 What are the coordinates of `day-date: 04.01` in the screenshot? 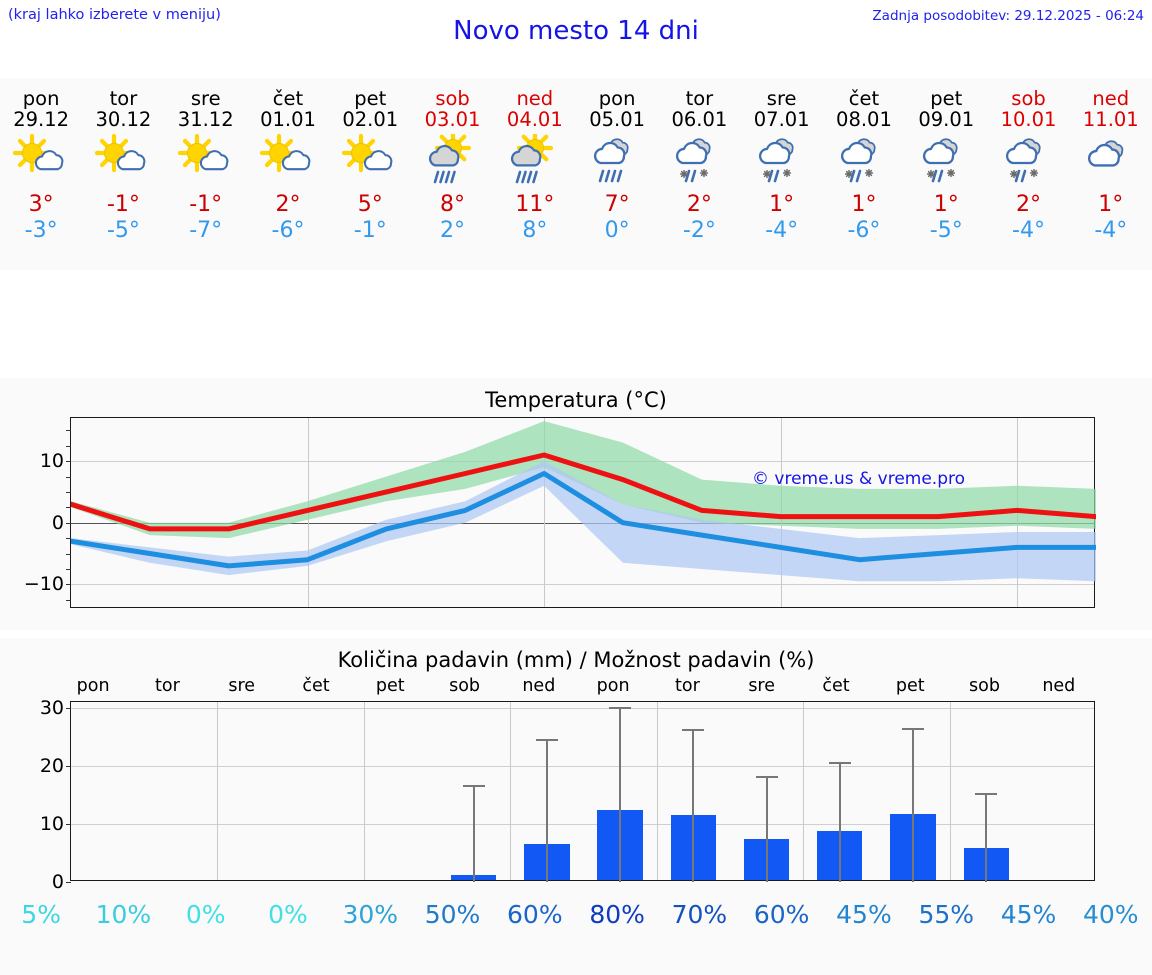 It's located at (534, 119).